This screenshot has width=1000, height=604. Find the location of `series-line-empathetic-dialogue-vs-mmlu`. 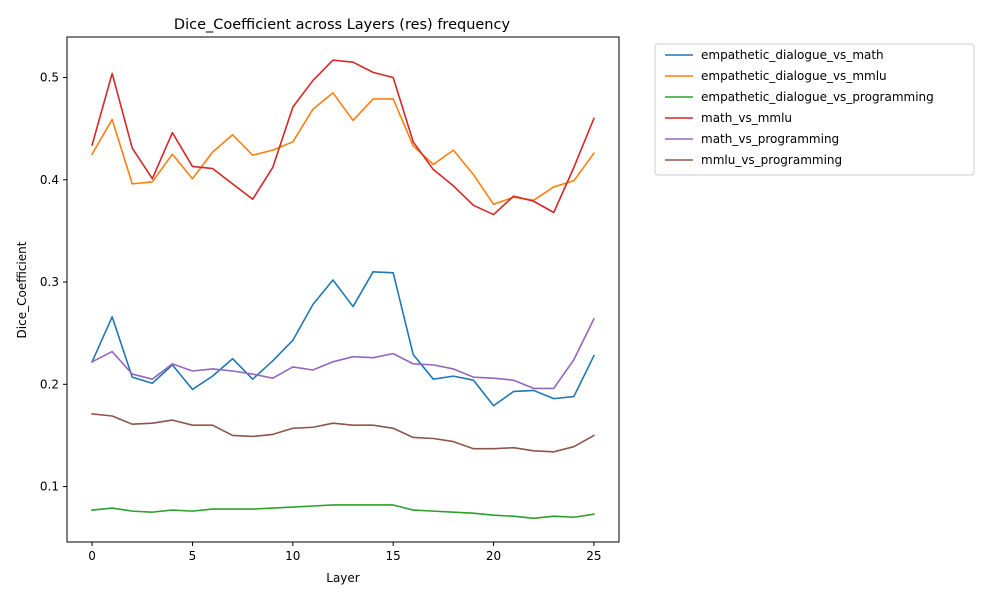

series-line-empathetic-dialogue-vs-mmlu is located at coordinates (343, 149).